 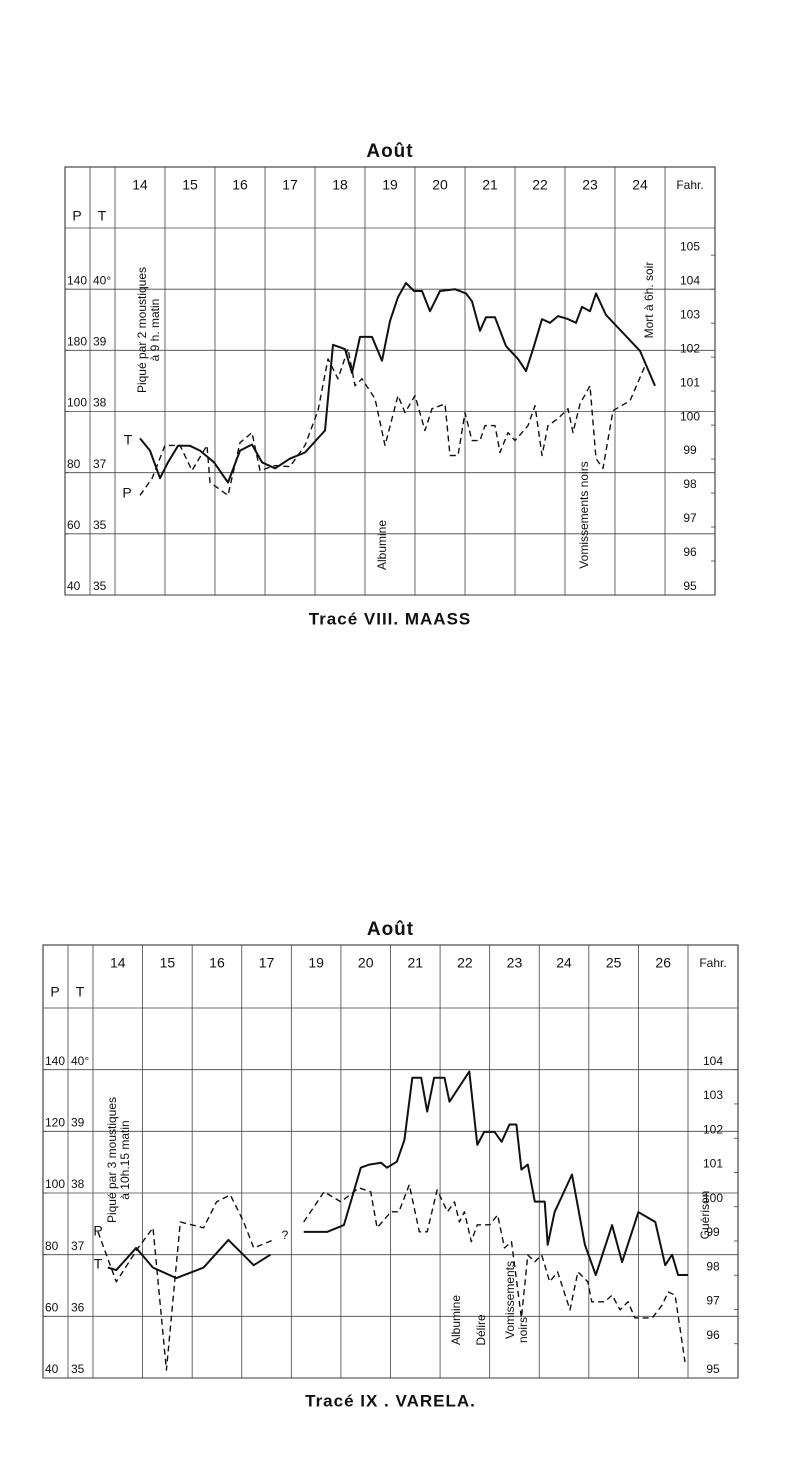 I want to click on annotation: Piqué par 3 moustiques, so click(x=112, y=1160).